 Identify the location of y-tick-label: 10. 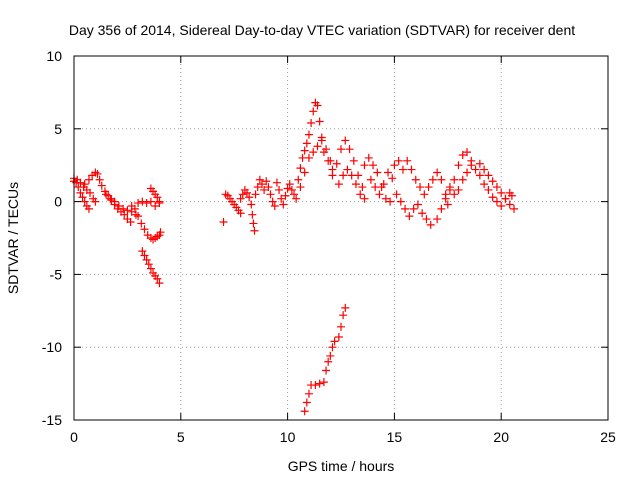
(54, 56).